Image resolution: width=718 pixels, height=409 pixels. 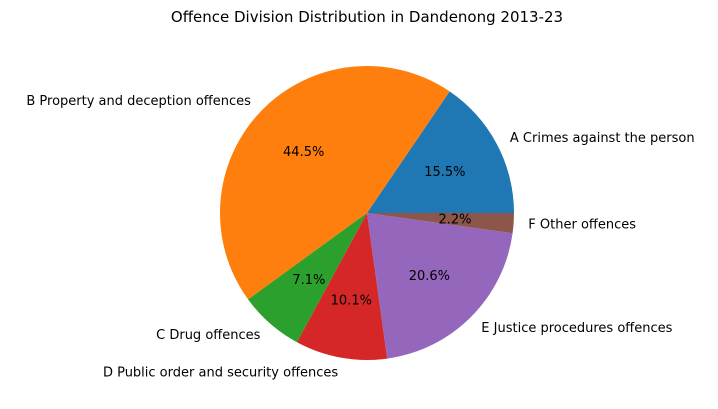 I want to click on pct-label-f: 2.2%, so click(x=454, y=220).